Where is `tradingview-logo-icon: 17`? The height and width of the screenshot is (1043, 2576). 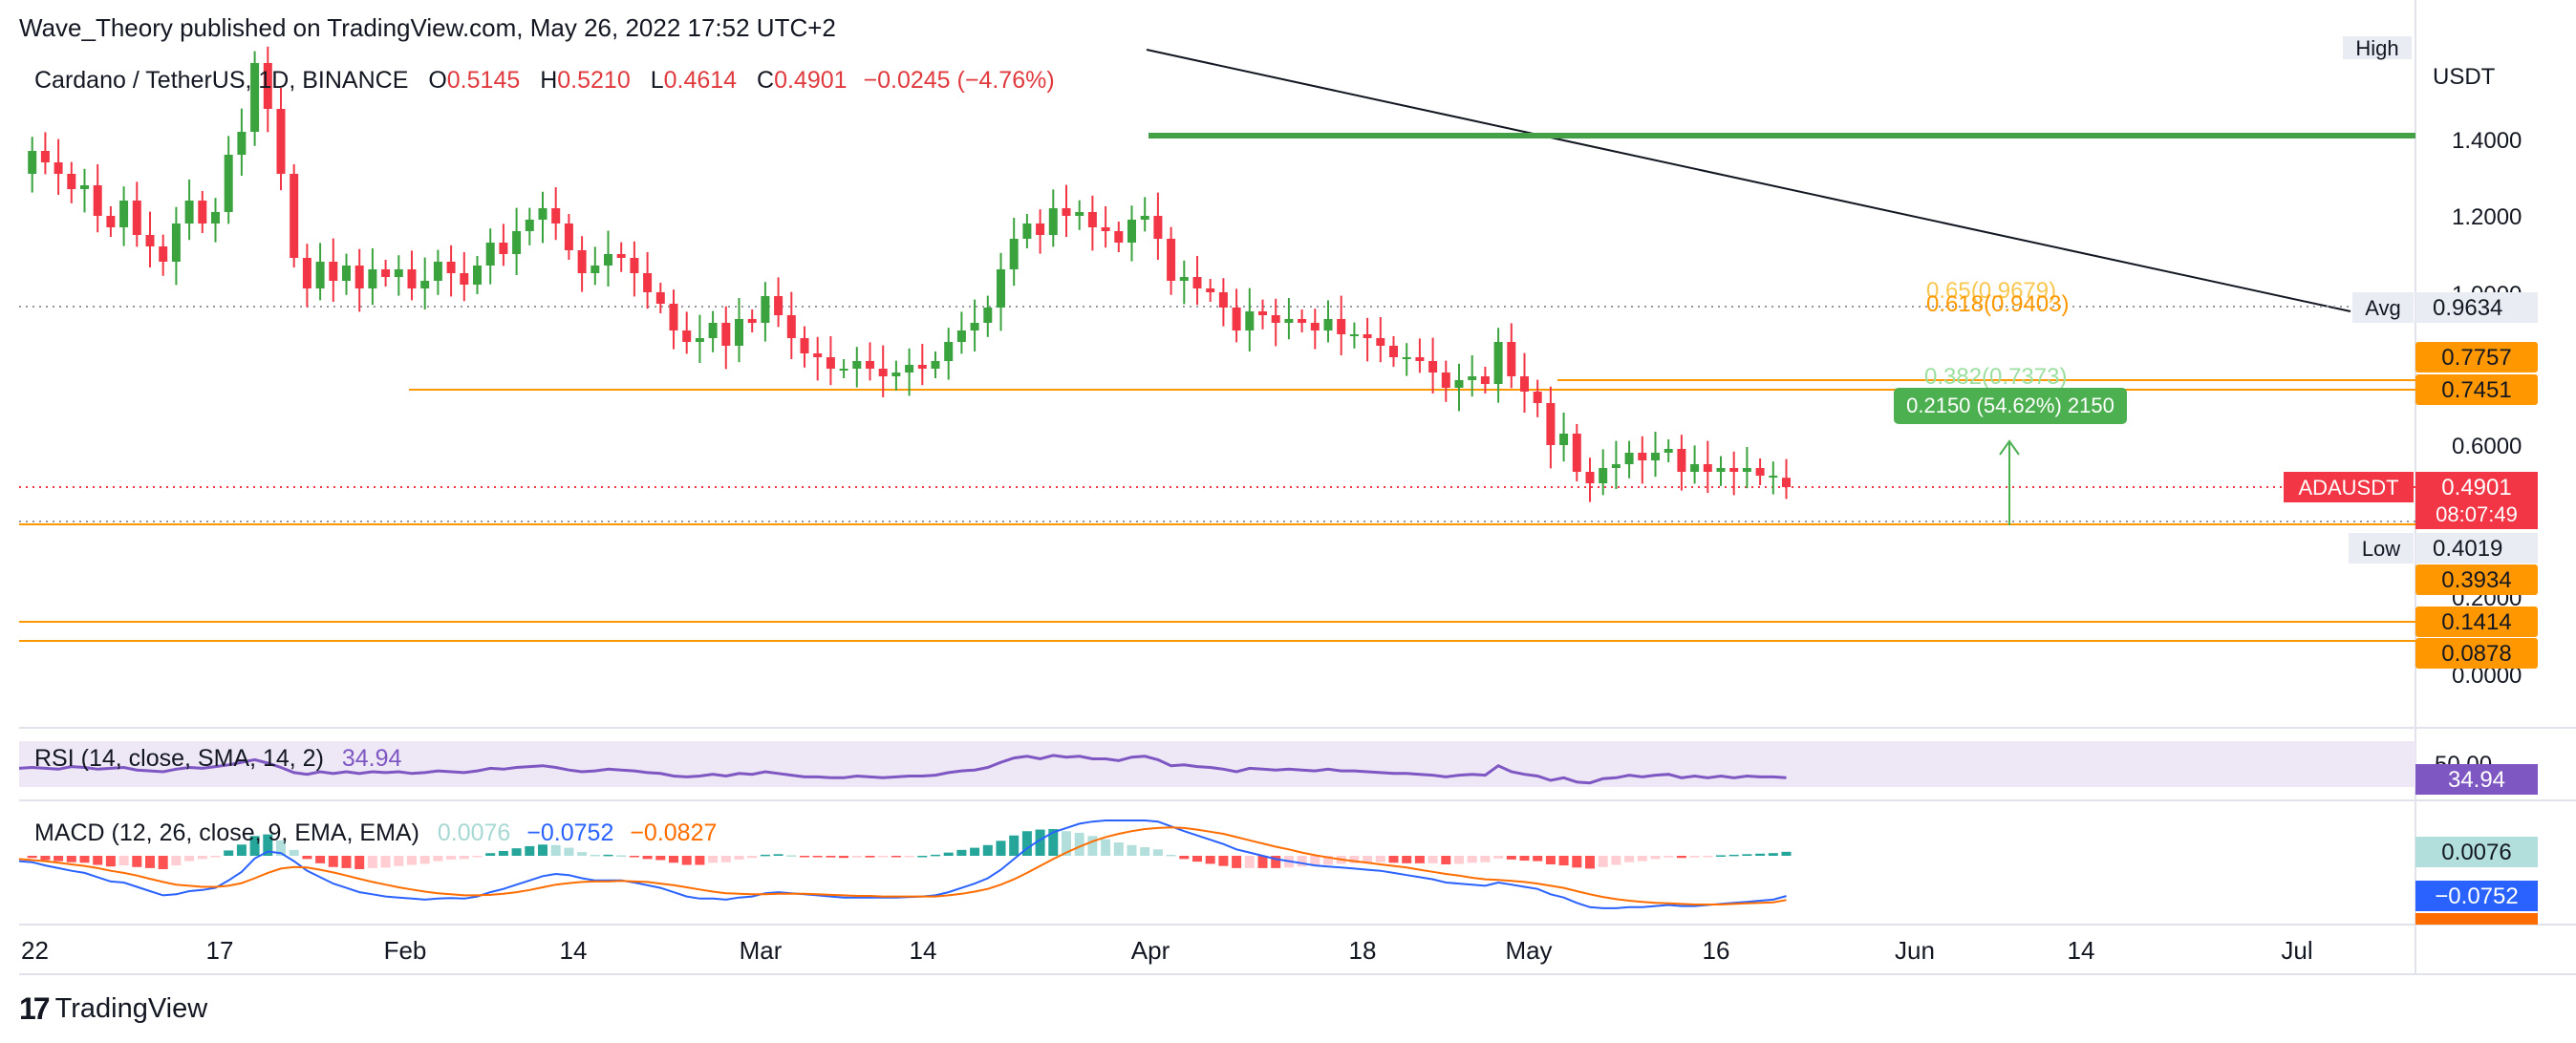
tradingview-logo-icon: 17 is located at coordinates (35, 1008).